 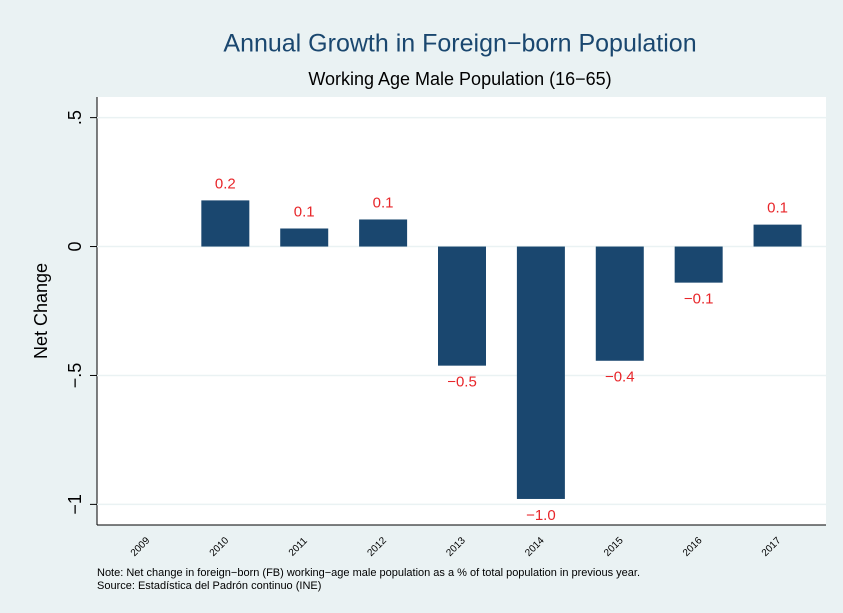 What do you see at coordinates (75, 247) in the screenshot?
I see `y-tick-label: 0` at bounding box center [75, 247].